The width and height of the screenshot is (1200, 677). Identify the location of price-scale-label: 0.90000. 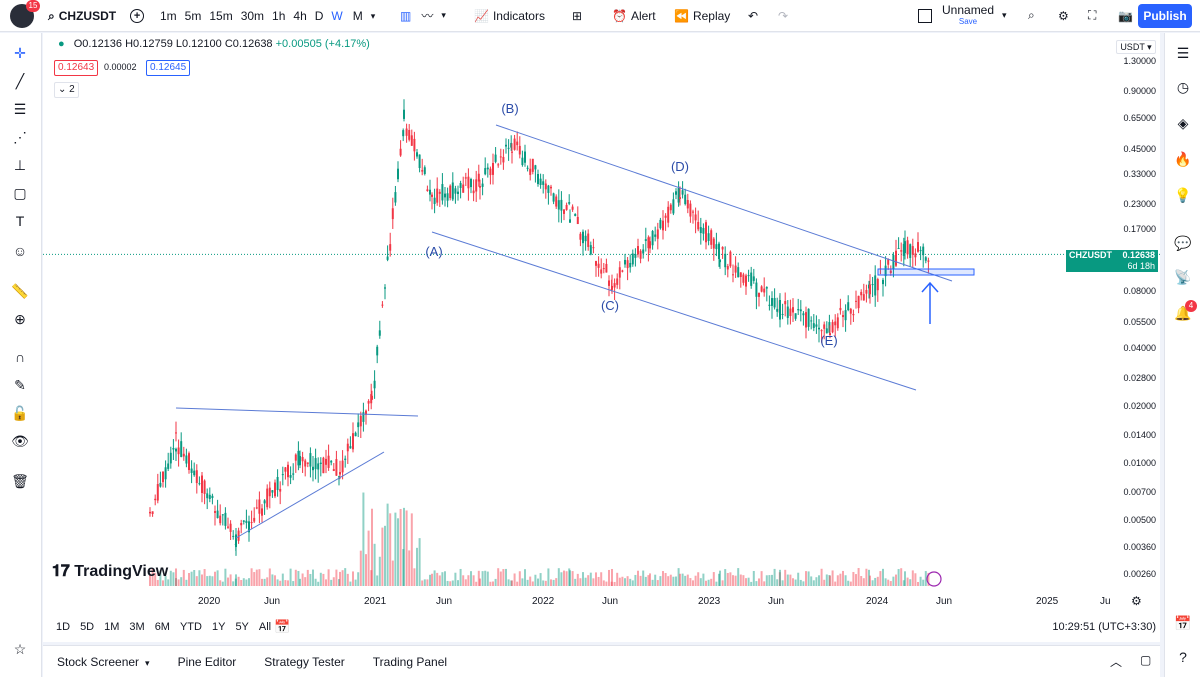
(1139, 91).